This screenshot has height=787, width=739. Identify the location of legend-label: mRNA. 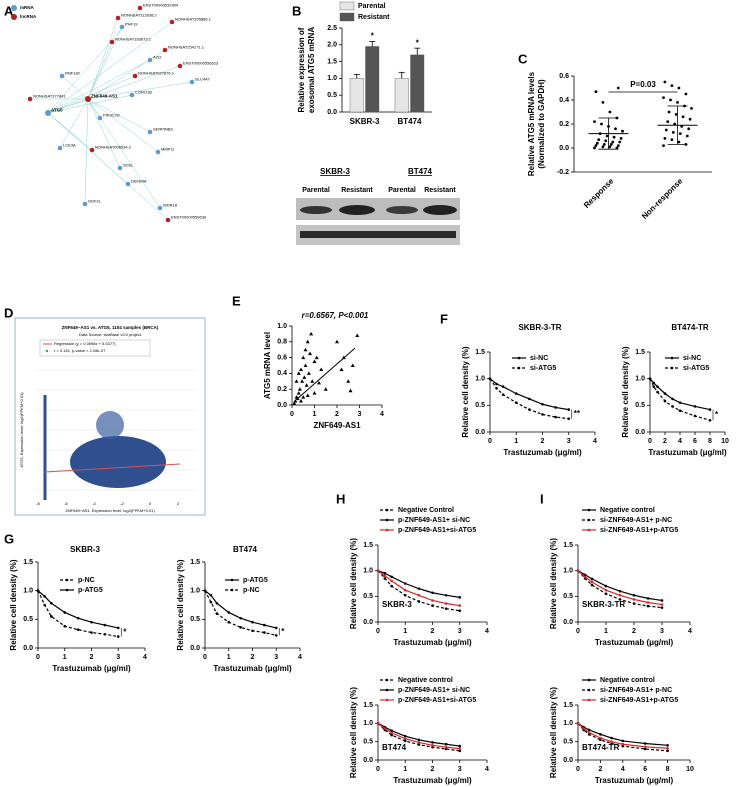
(27, 7).